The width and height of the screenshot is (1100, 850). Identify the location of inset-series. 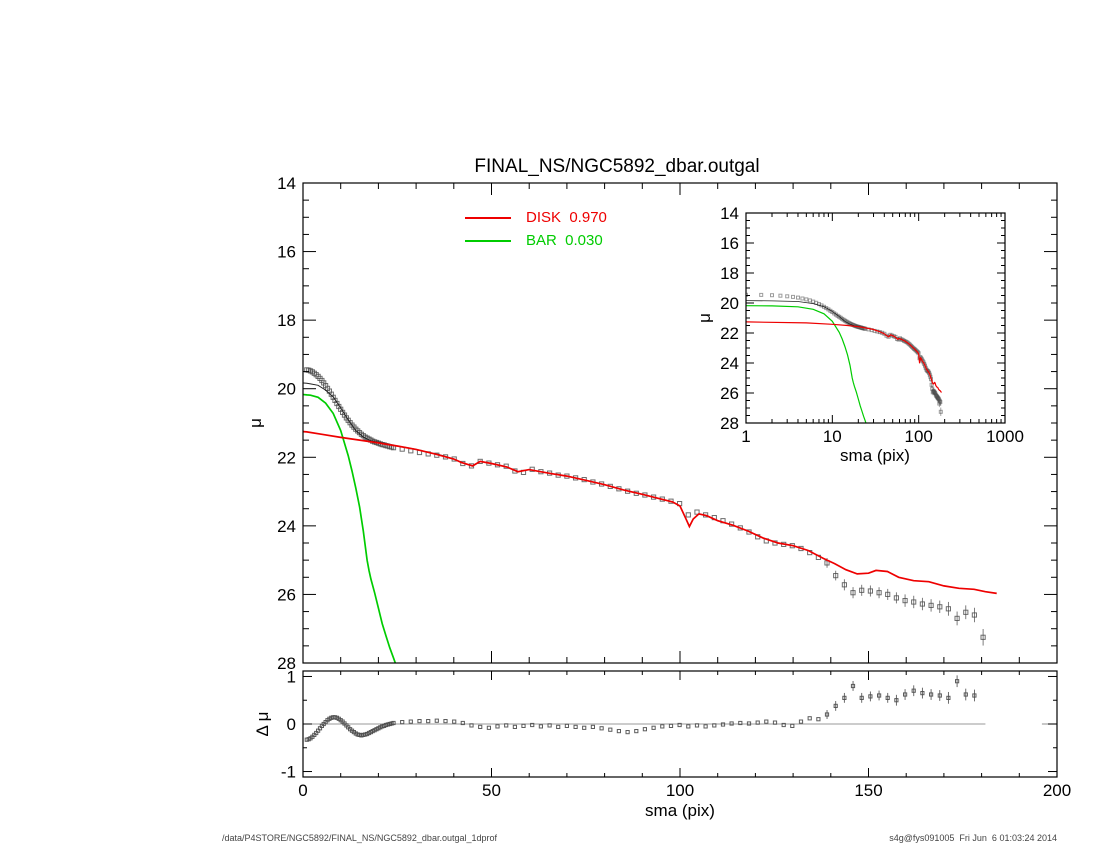
(844, 357).